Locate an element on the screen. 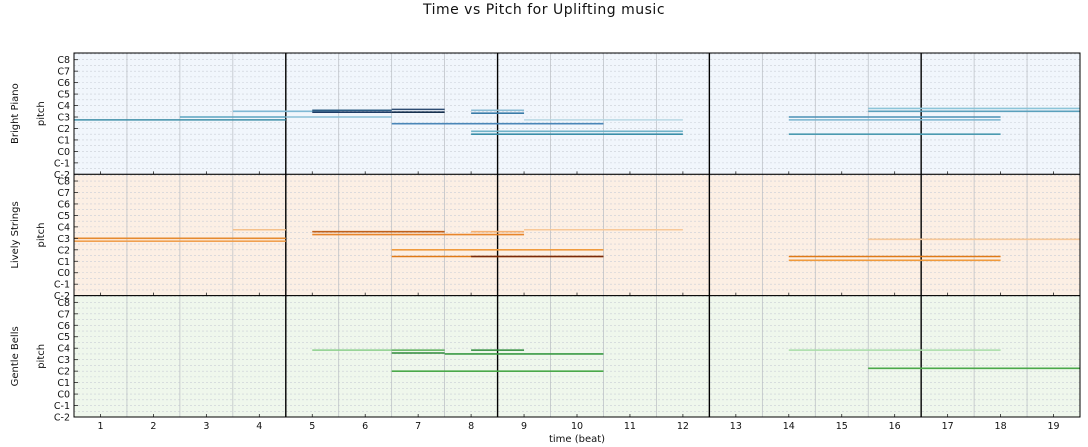  x-tick-label: 18 is located at coordinates (1001, 426).